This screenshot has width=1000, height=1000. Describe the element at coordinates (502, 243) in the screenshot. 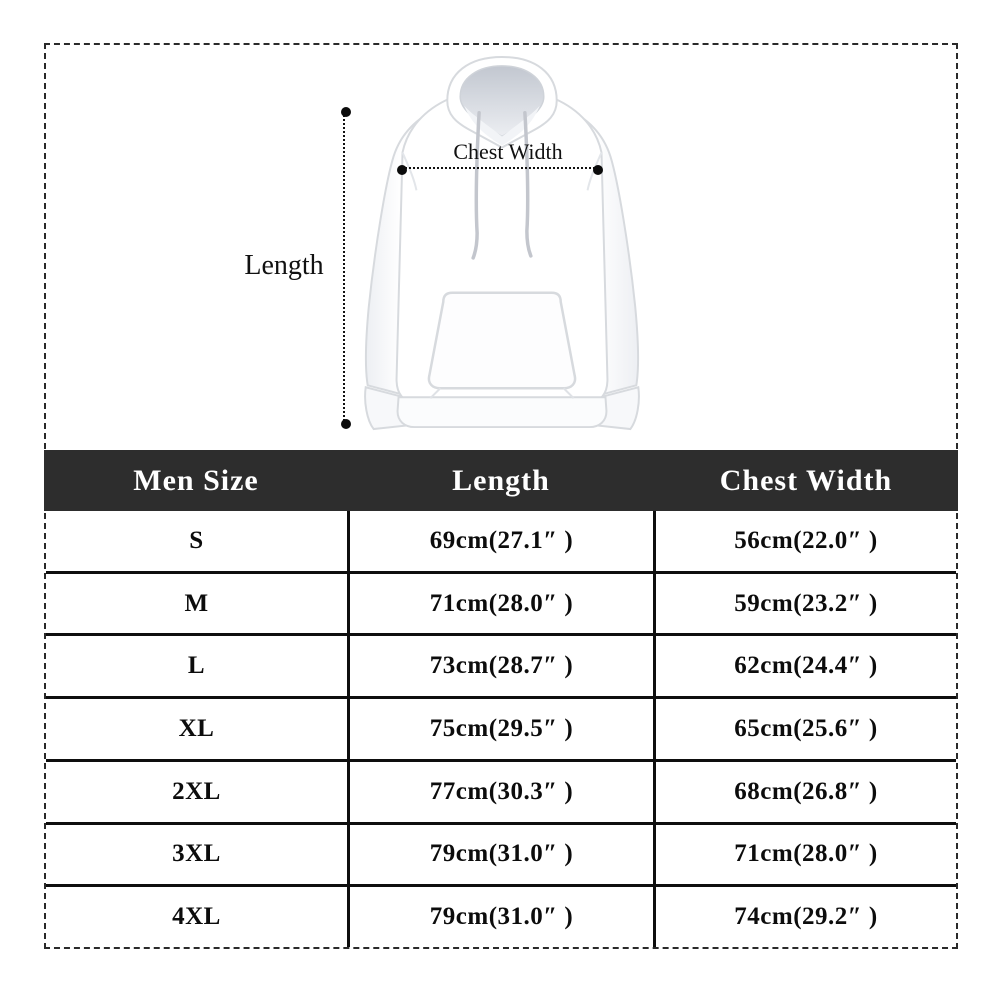

I see `hoodie-illustration` at that location.